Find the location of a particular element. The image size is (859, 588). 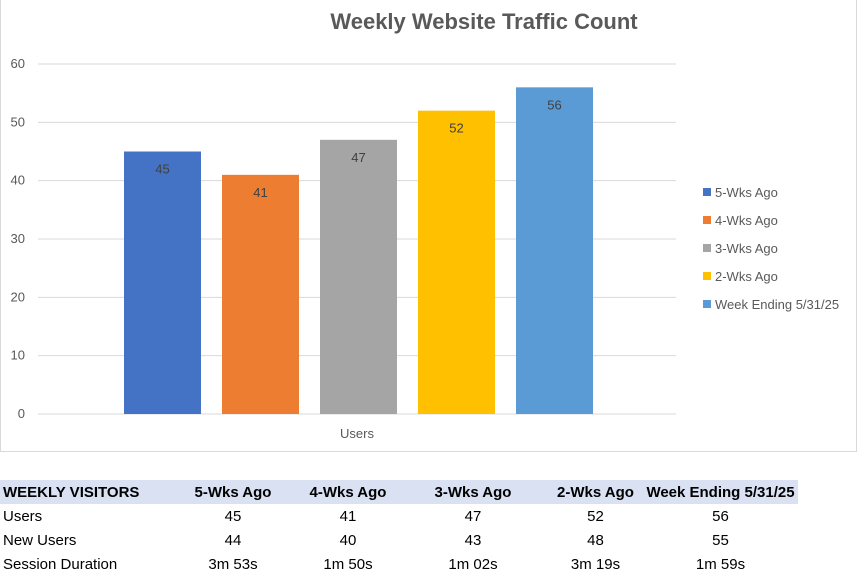

table-cell: 43 is located at coordinates (473, 540).